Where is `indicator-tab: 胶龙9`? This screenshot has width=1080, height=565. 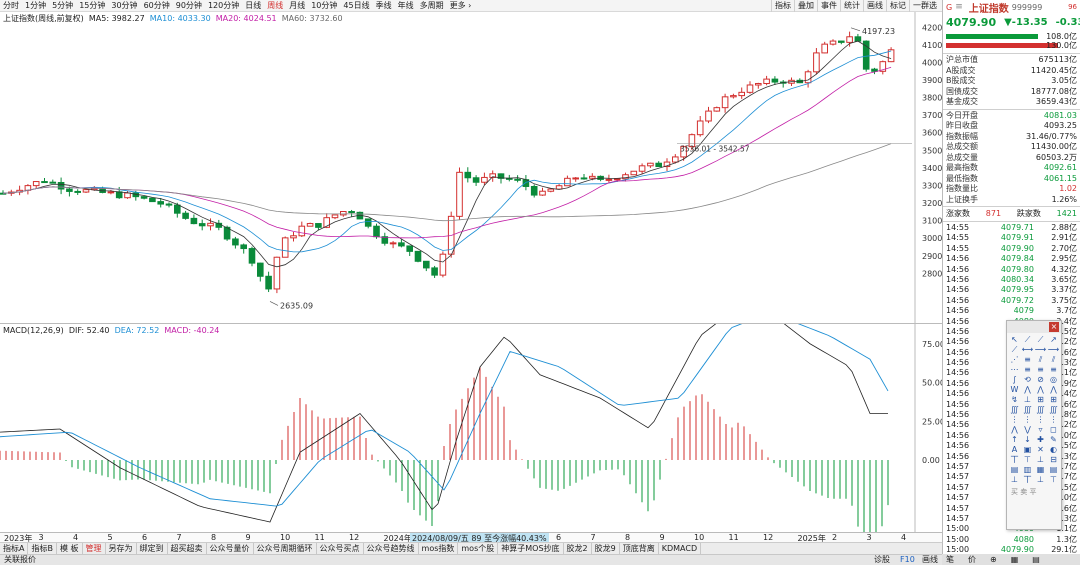
indicator-tab: 胶龙9 is located at coordinates (606, 548).